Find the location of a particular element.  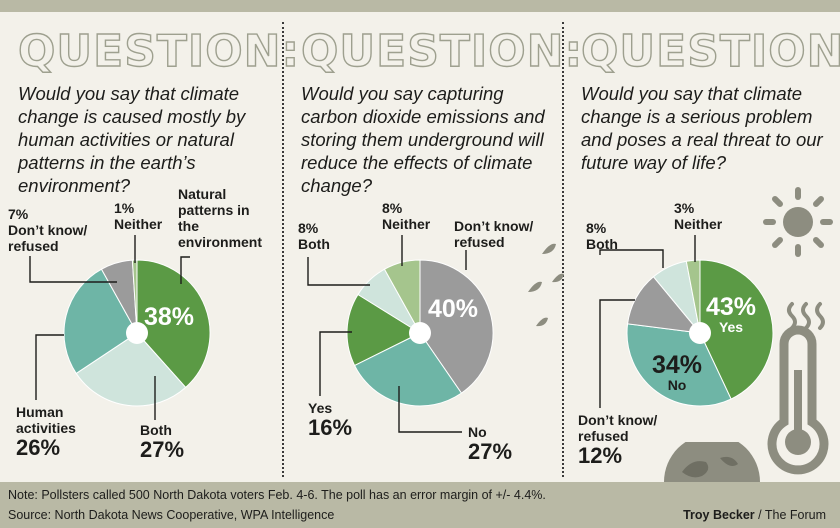

slice-label-neither: 8% Neither is located at coordinates (406, 216).